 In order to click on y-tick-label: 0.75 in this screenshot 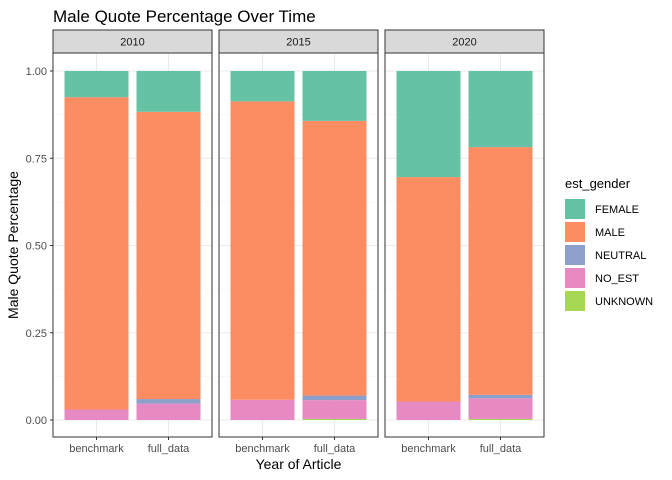, I will do `click(36, 159)`.